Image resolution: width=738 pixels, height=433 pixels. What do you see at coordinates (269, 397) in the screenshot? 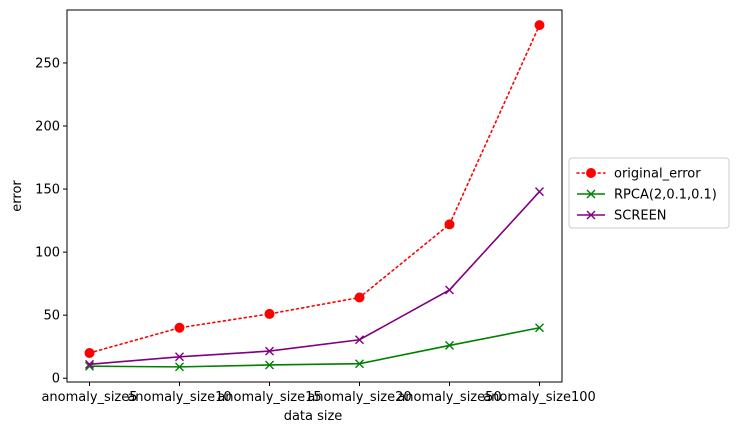
I see `x-tick-label: anomaly_size15` at bounding box center [269, 397].